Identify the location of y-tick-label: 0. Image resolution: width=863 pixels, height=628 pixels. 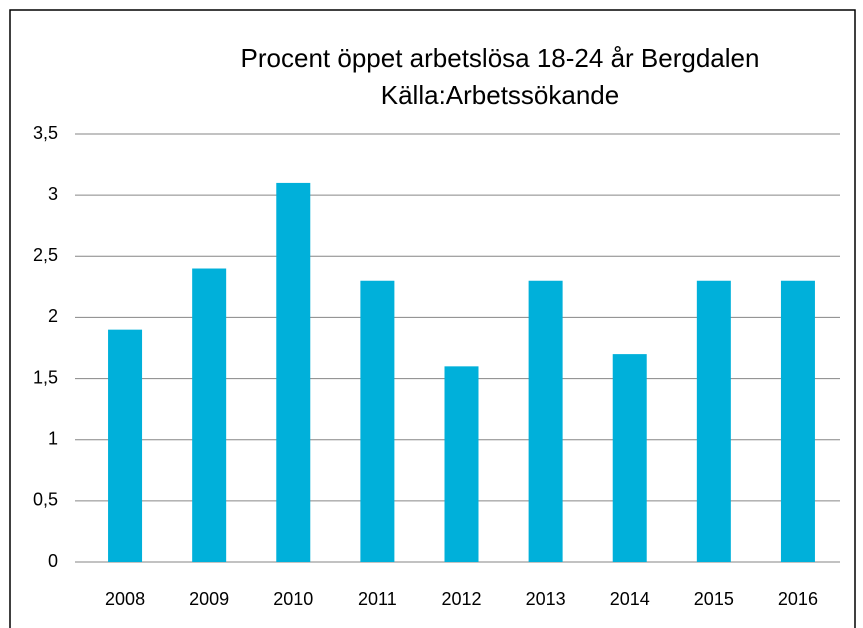
(53, 561).